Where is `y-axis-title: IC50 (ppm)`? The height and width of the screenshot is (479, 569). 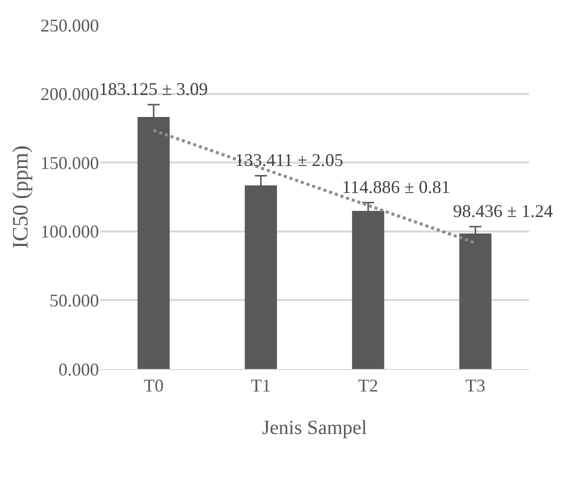
y-axis-title: IC50 (ppm) is located at coordinates (19, 197).